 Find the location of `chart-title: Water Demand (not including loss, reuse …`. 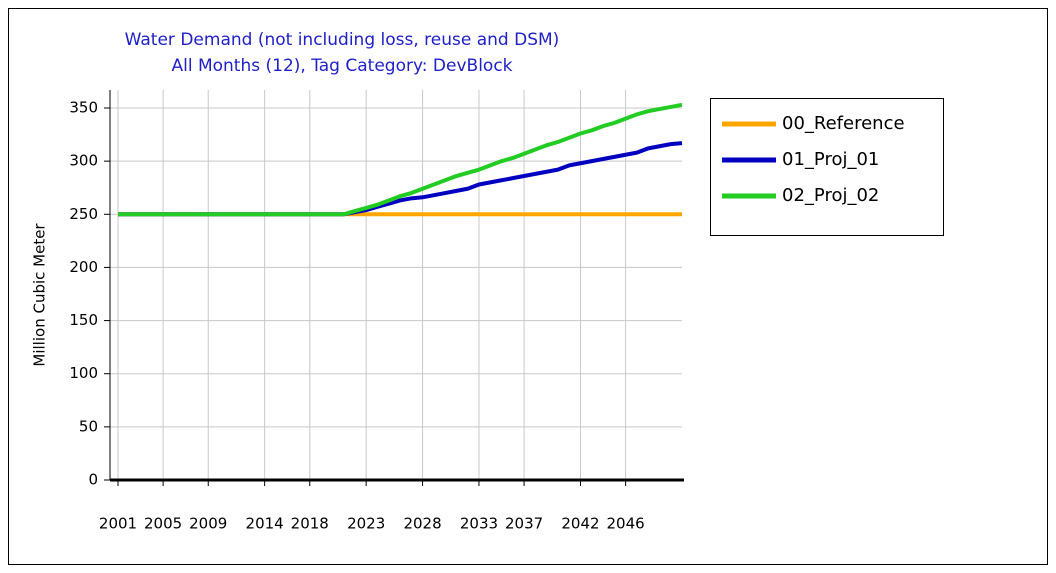

chart-title: Water Demand (not including loss, reuse … is located at coordinates (342, 40).